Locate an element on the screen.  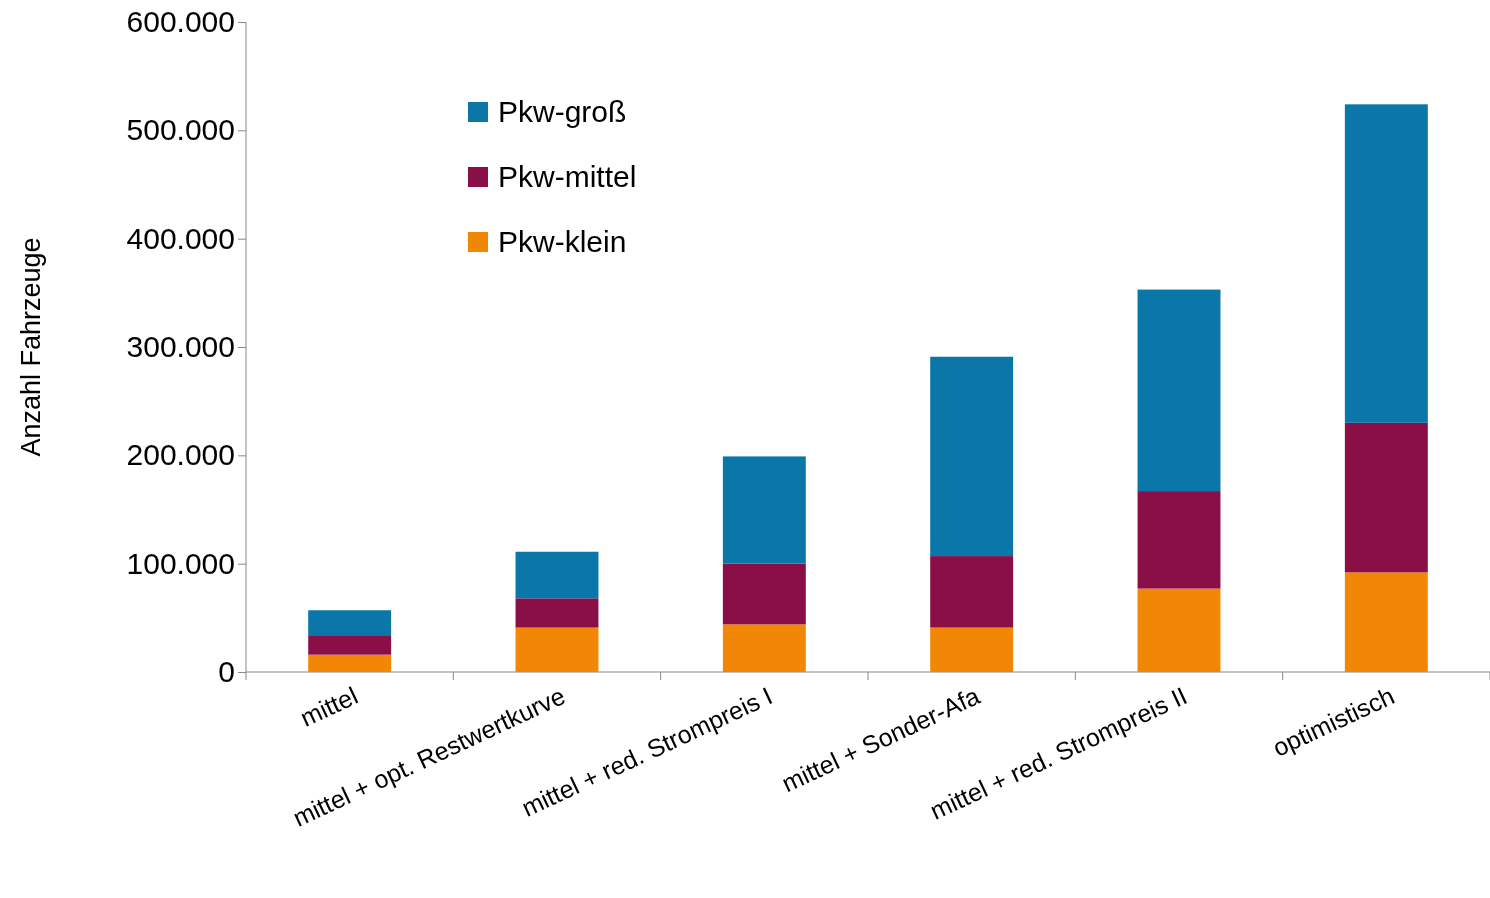
y-axis-title: Anzahl Fahrzeuge is located at coordinates (31, 347).